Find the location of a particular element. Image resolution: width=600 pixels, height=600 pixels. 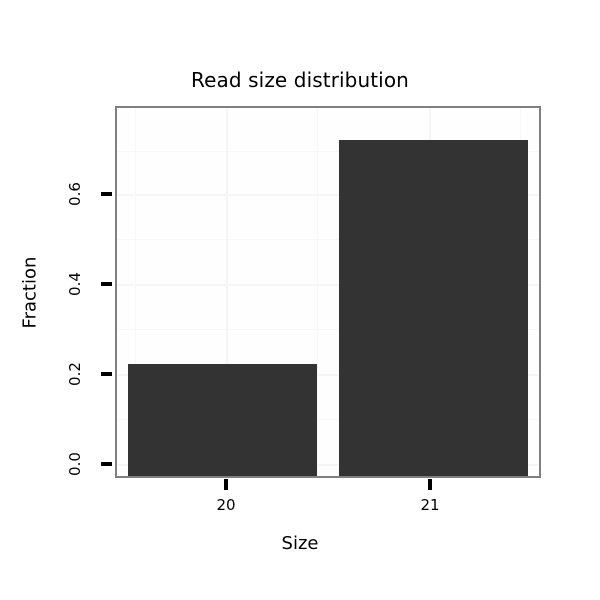

xtick-label-21: 21 is located at coordinates (430, 505).